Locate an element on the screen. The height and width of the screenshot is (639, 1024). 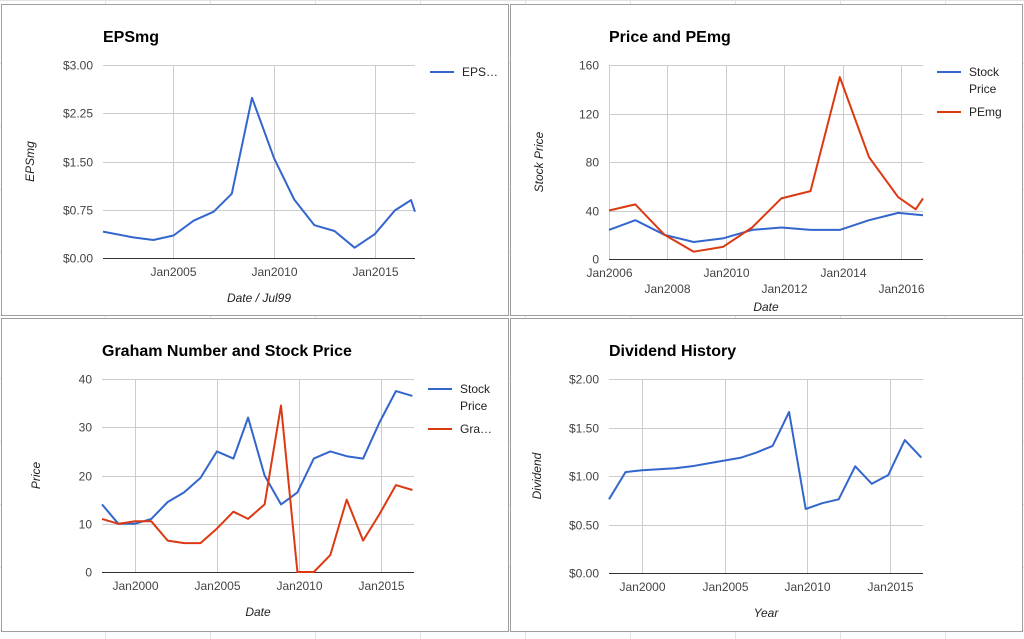
y-tick-label: $2.25 is located at coordinates (78, 114).